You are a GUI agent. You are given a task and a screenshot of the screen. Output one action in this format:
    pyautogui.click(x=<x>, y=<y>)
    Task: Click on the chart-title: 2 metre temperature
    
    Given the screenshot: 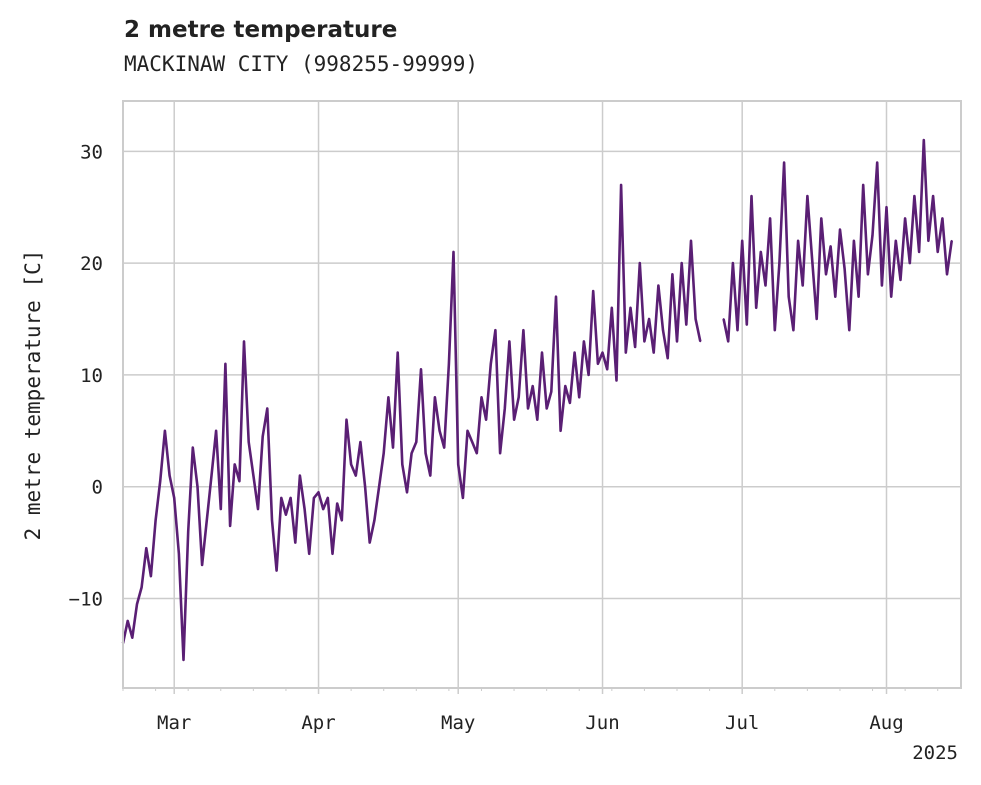 What is the action you would take?
    pyautogui.click(x=261, y=30)
    